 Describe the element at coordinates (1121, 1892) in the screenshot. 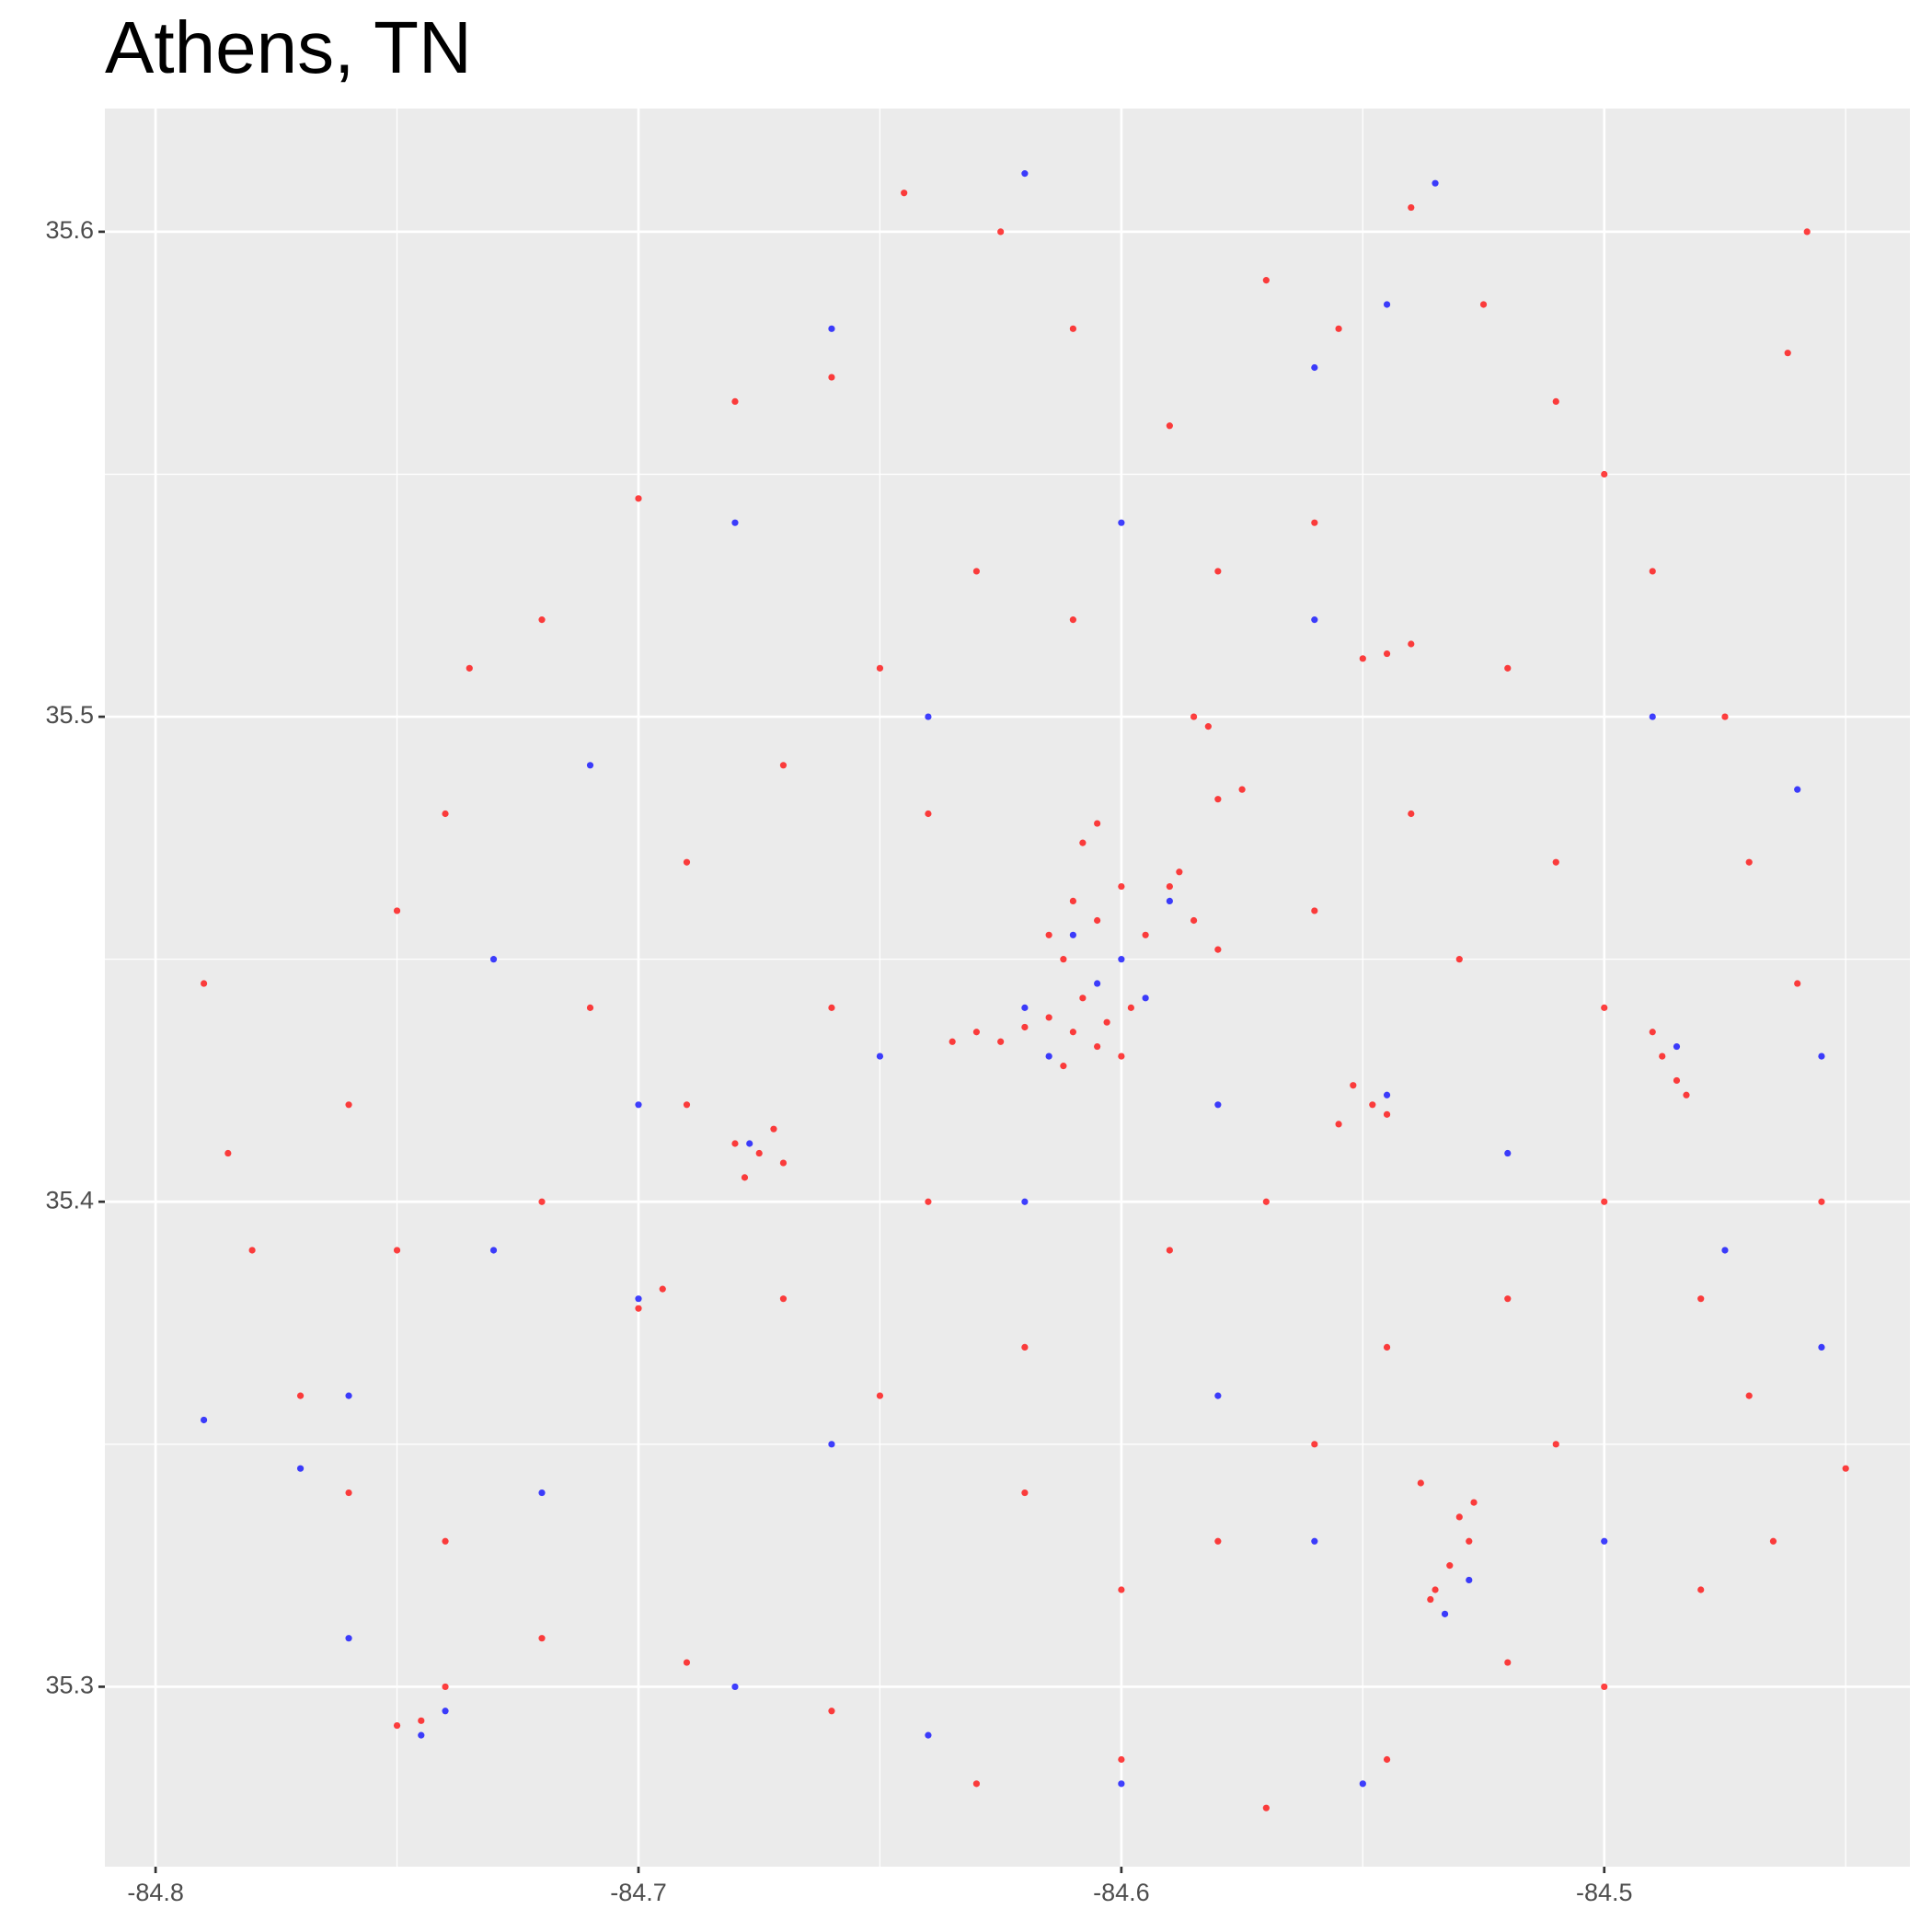

I see `x-tick-label: -84.6` at that location.